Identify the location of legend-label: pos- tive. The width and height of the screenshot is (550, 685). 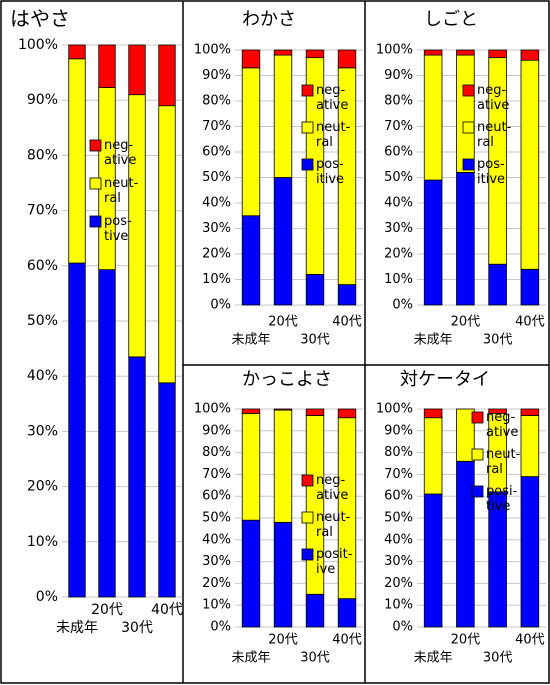
(118, 229).